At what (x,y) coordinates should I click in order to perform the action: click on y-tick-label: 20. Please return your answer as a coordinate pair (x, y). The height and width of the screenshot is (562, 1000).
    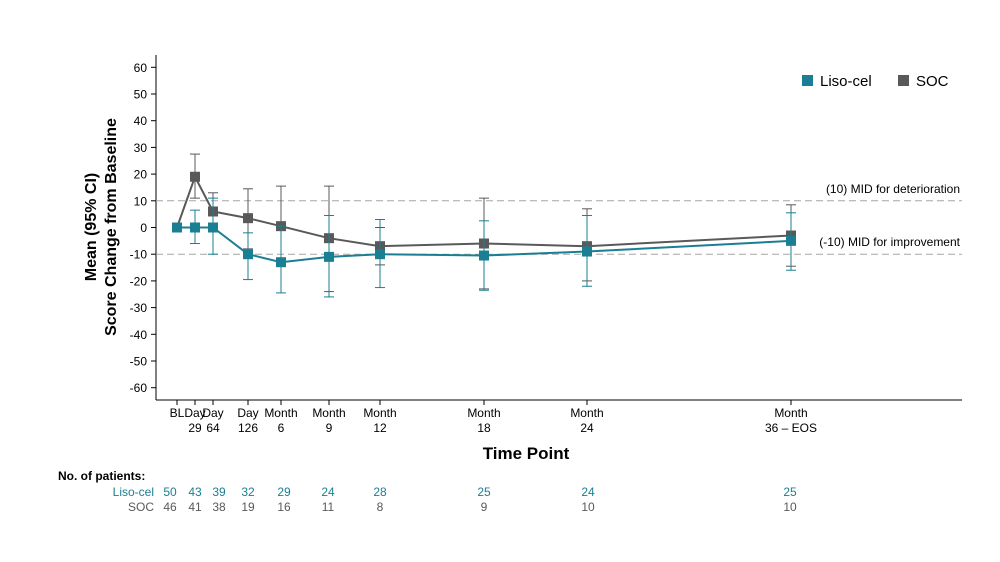
    Looking at the image, I should click on (141, 175).